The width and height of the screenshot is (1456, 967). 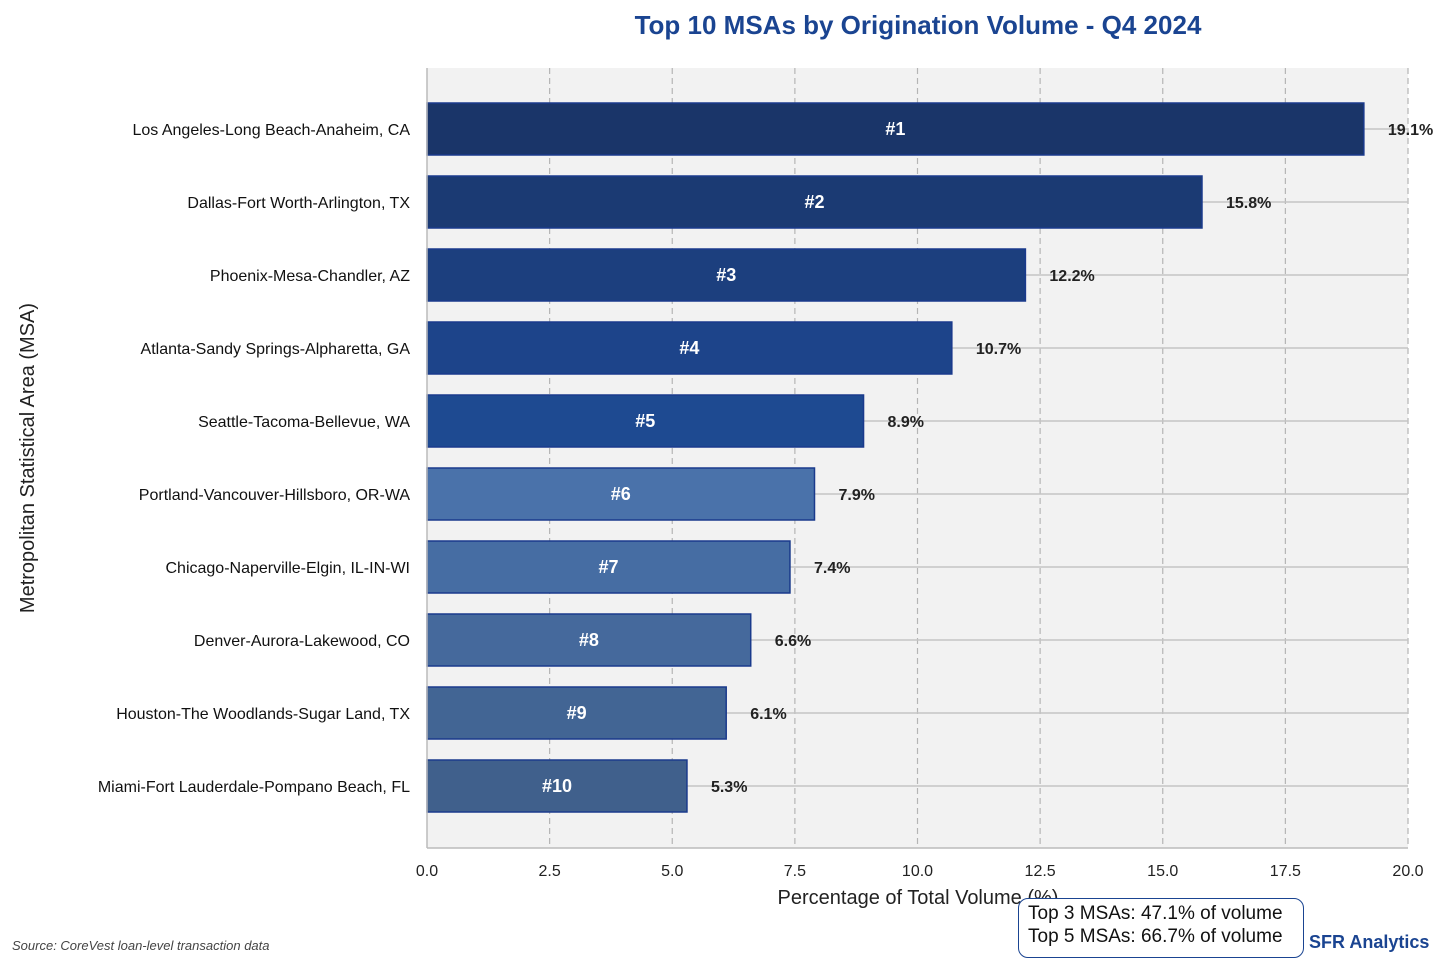 What do you see at coordinates (427, 871) in the screenshot?
I see `x-tick-label: 0.0` at bounding box center [427, 871].